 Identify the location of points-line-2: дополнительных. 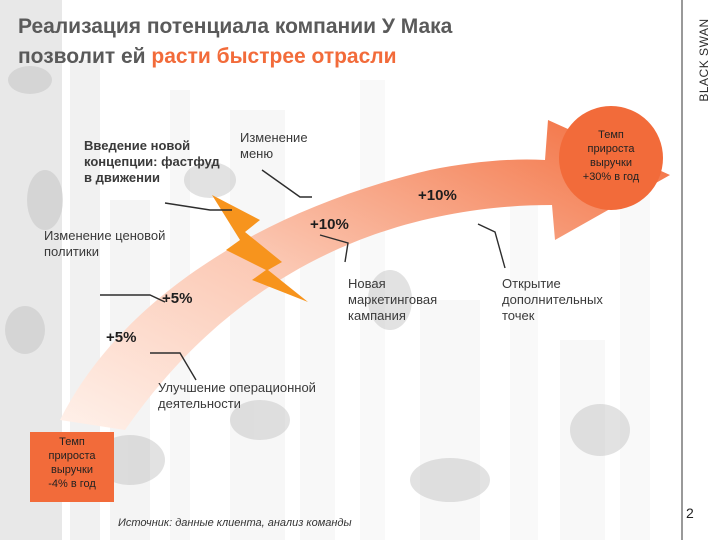
(552, 299).